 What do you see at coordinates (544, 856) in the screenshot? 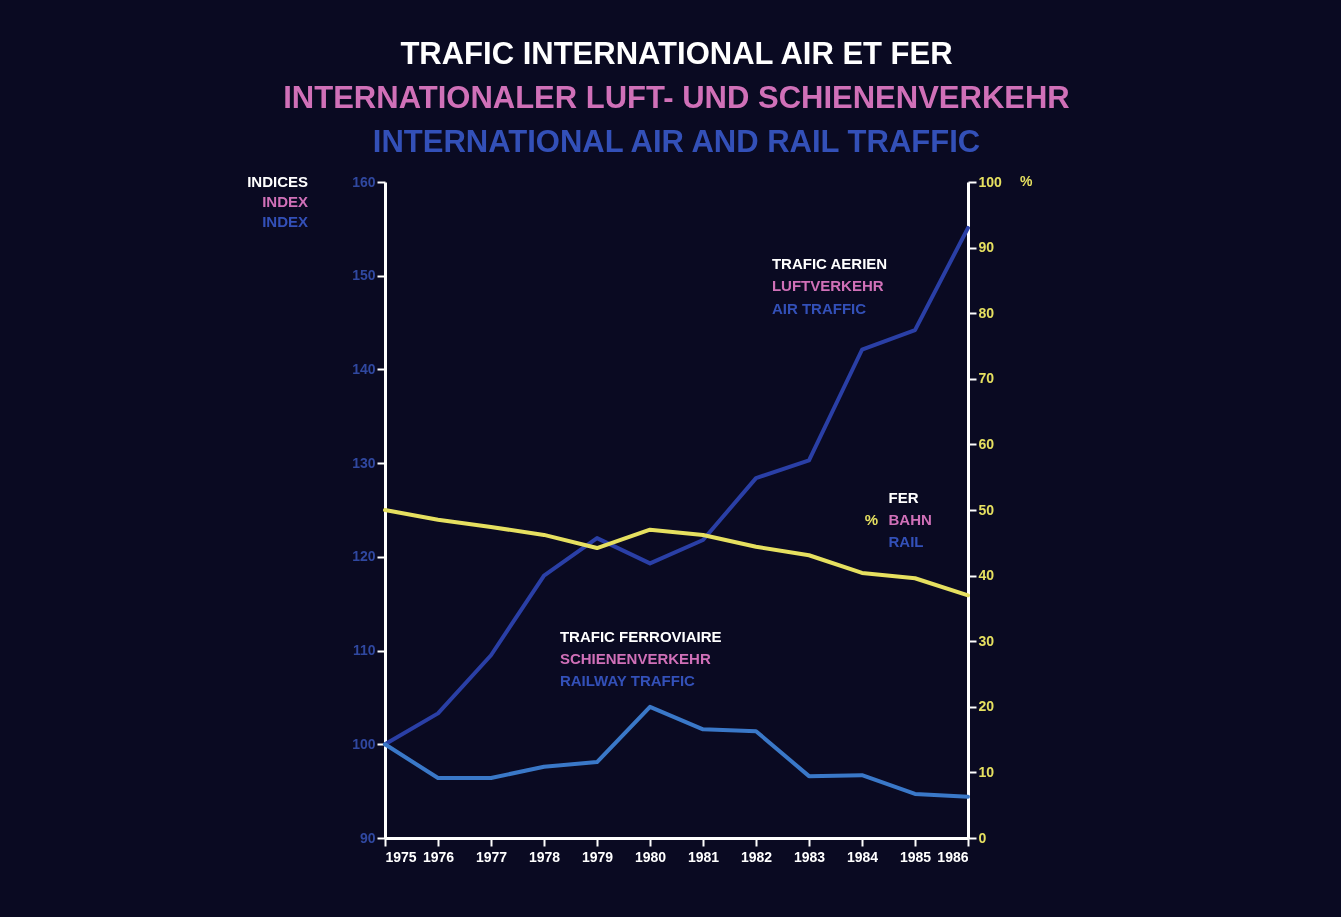
I see `x-tick-label: 1978` at bounding box center [544, 856].